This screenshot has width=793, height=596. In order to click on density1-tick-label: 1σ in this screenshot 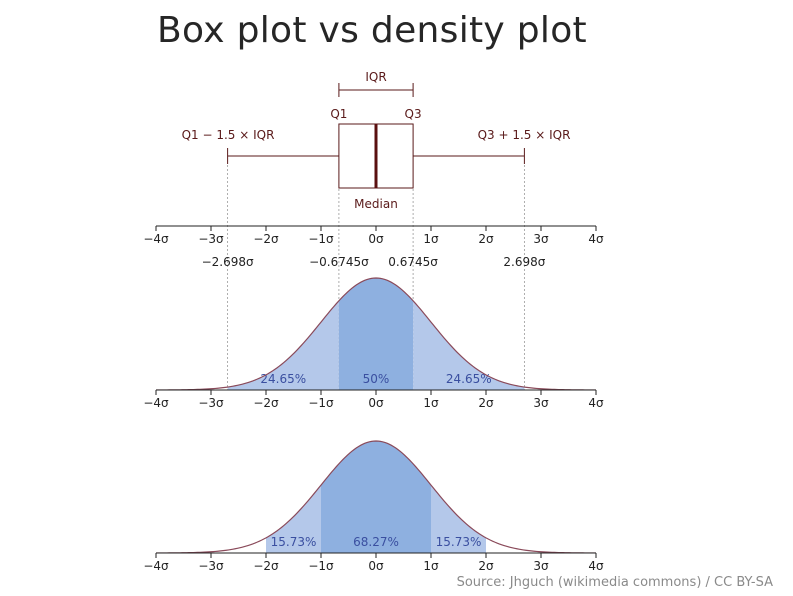, I will do `click(431, 403)`.